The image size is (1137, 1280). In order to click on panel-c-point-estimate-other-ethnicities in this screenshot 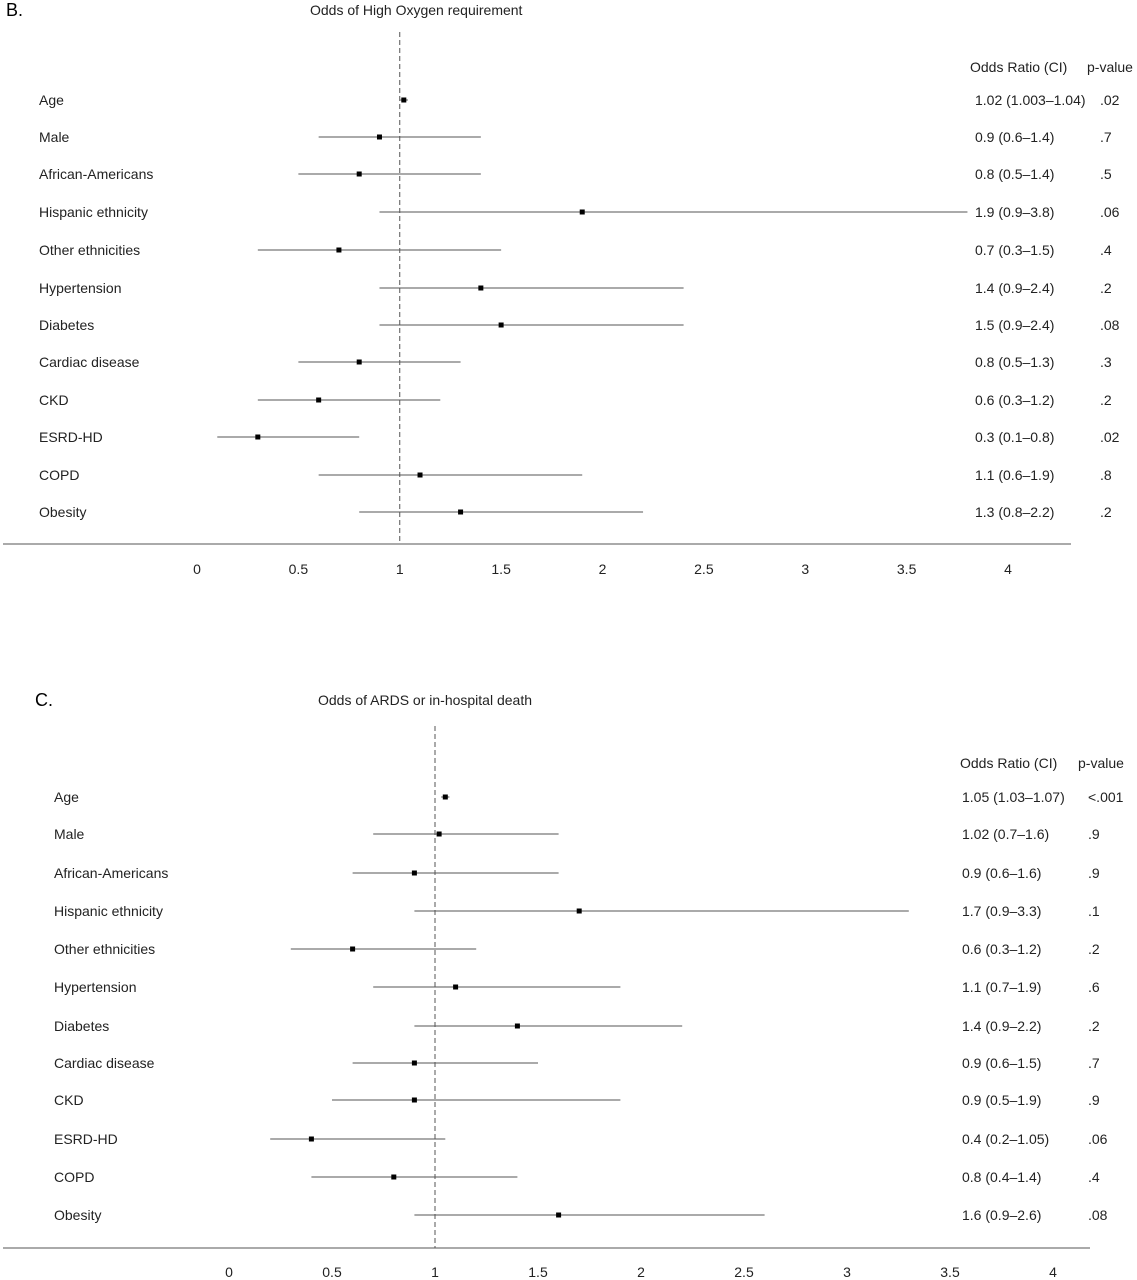, I will do `click(353, 949)`.